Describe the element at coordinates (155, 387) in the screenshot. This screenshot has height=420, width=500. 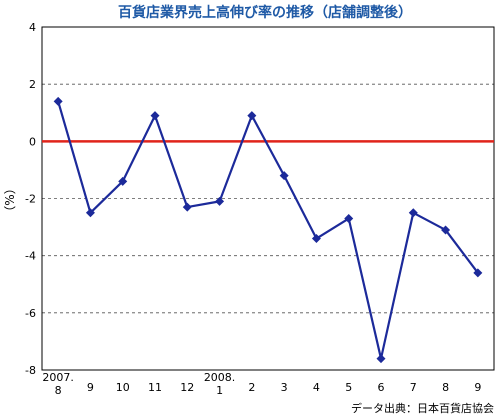
I see `x-tick-label: 11` at that location.